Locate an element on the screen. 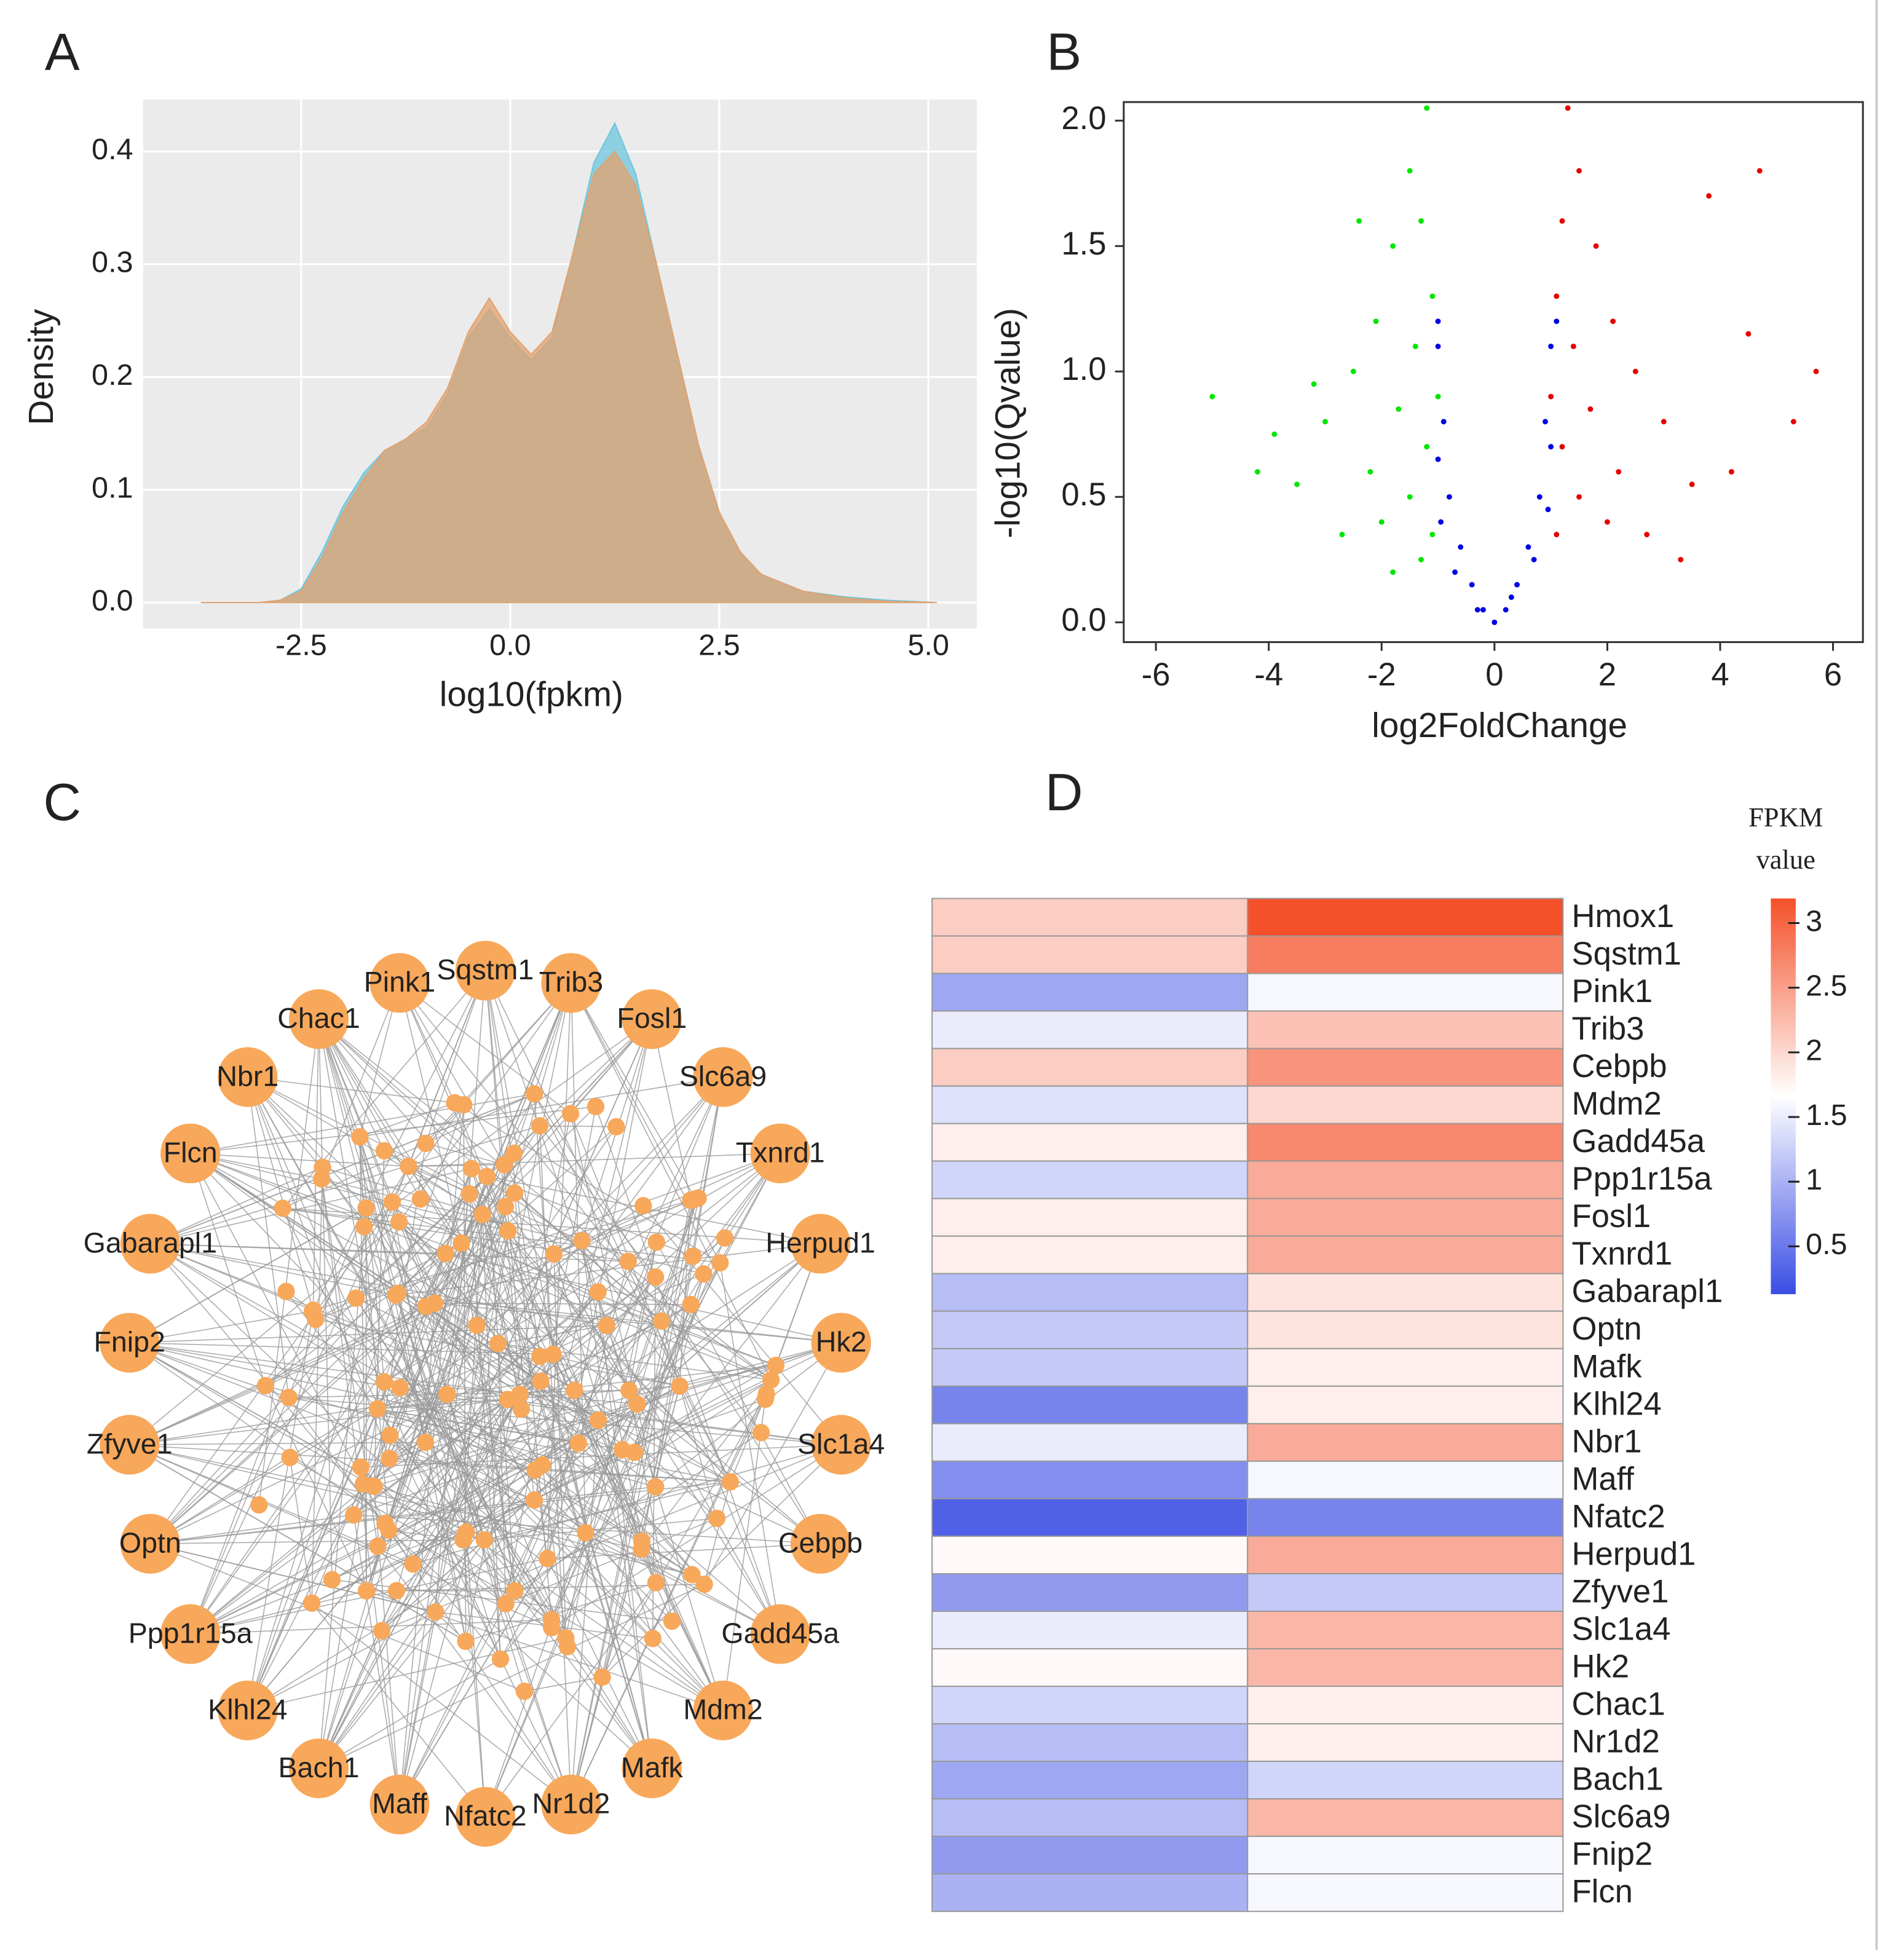 Image resolution: width=1904 pixels, height=1950 pixels. density-area is located at coordinates (568, 377).